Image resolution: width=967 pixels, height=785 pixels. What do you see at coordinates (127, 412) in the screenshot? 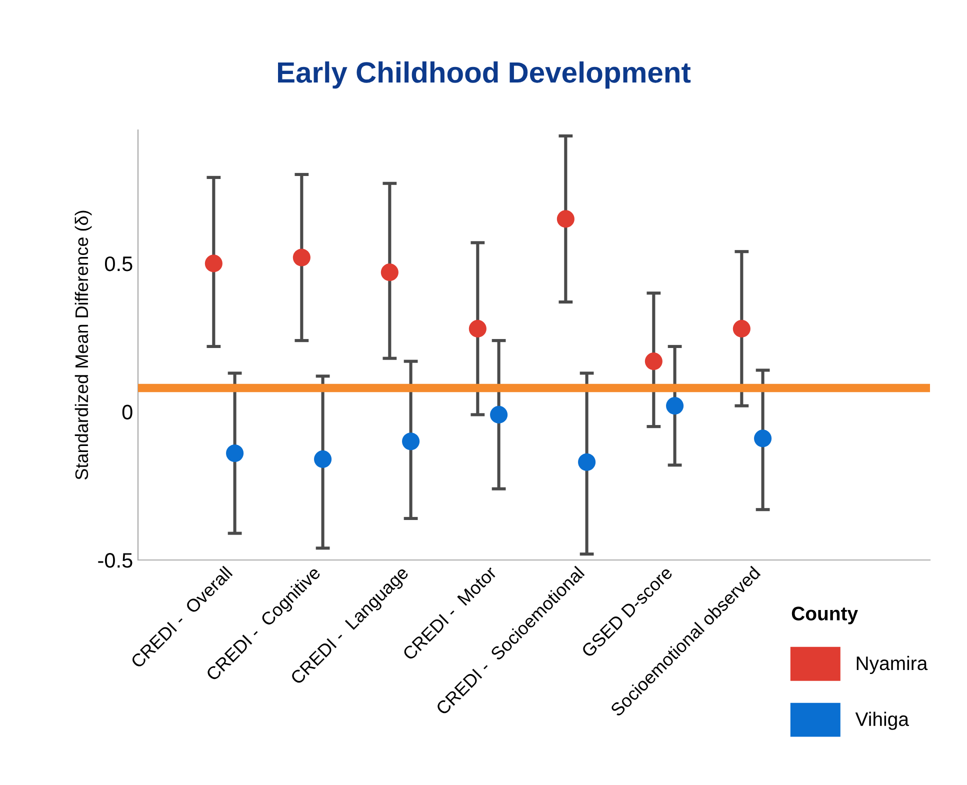
I see `y-tick-label: 0` at bounding box center [127, 412].